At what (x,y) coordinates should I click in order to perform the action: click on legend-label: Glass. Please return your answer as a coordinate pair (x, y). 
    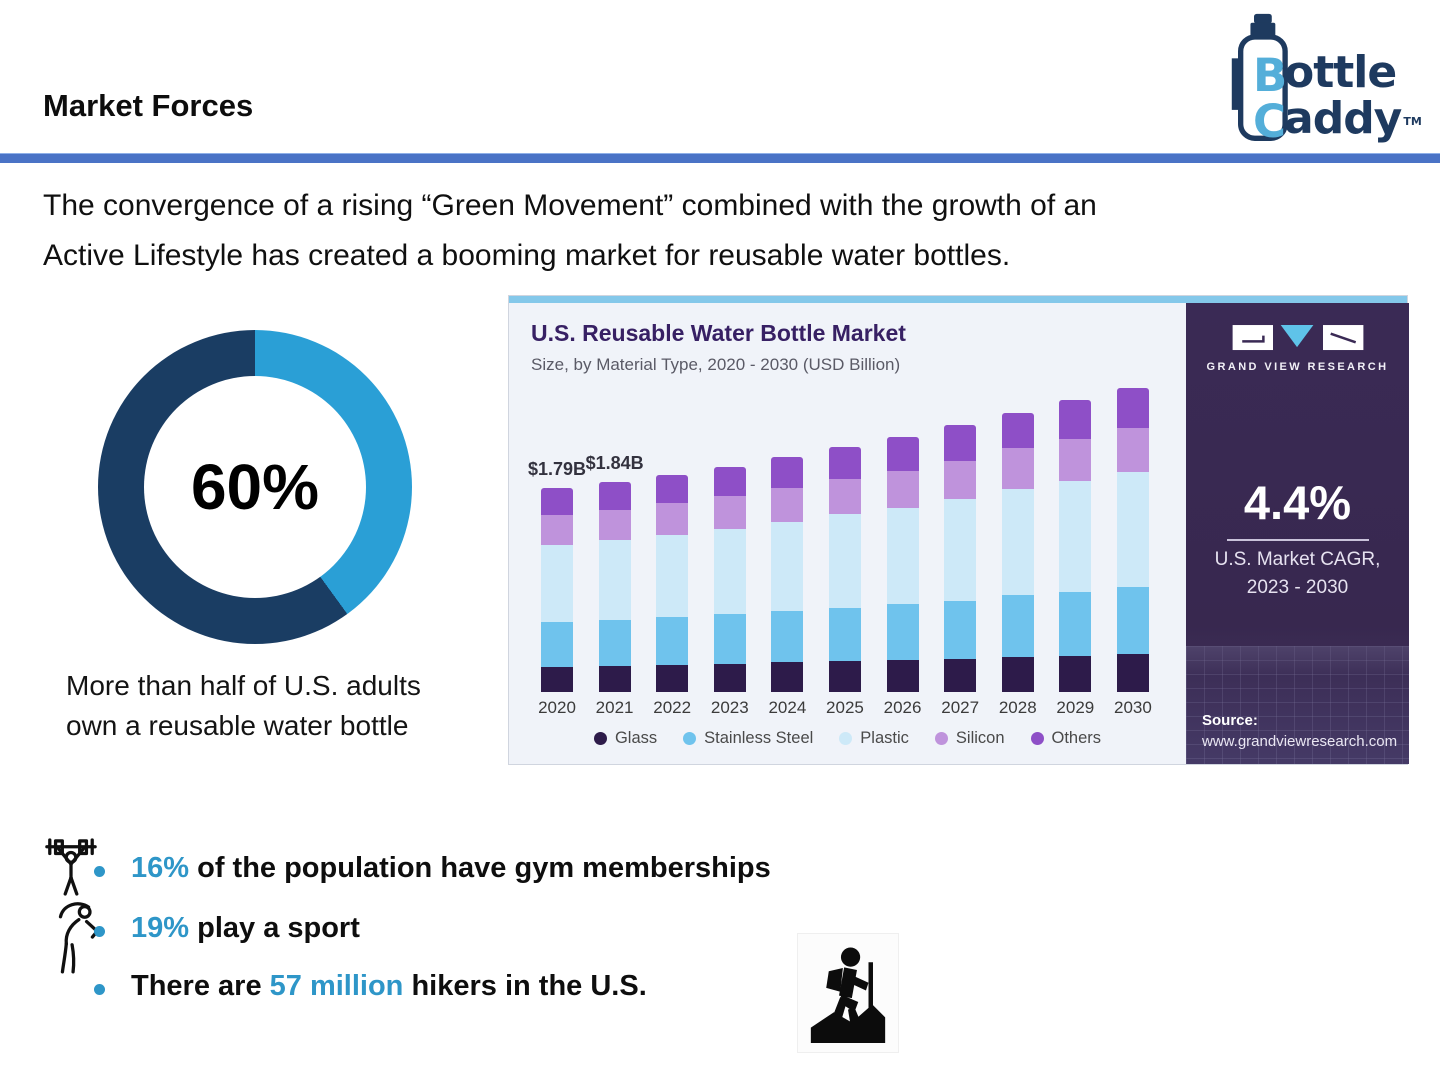
    Looking at the image, I should click on (636, 738).